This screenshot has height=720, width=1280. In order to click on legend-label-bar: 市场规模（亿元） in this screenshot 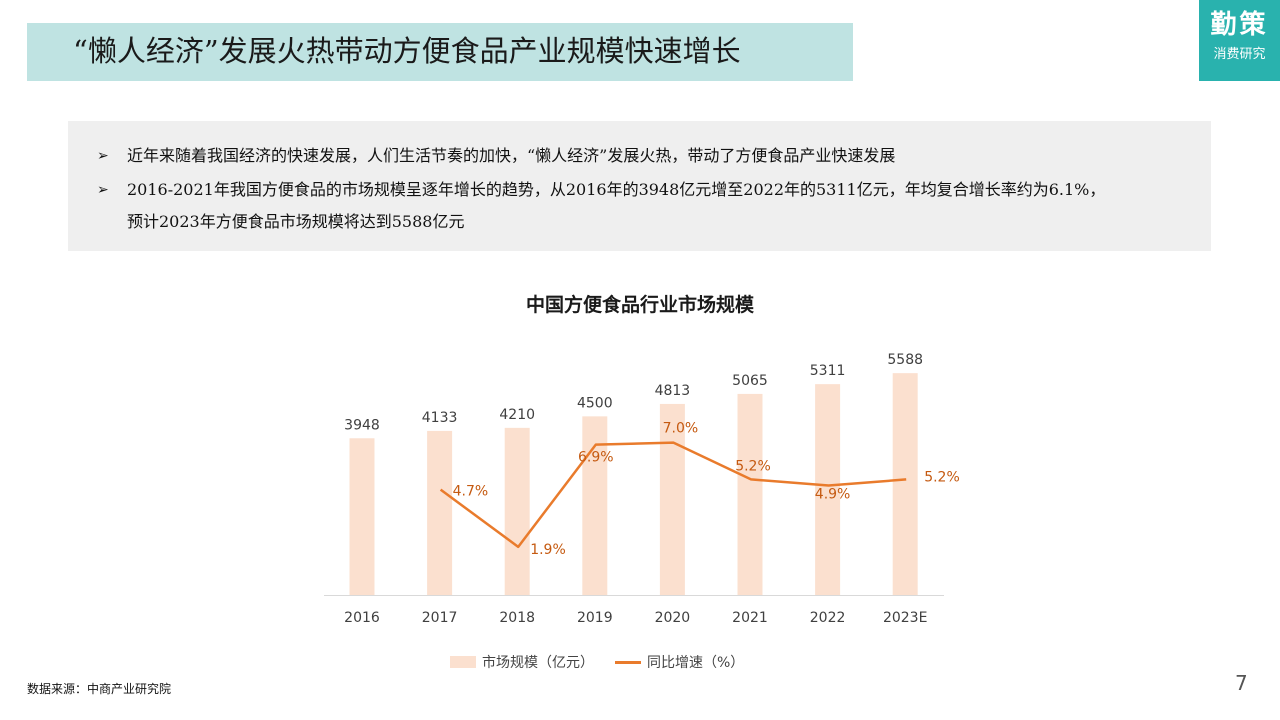, I will do `click(538, 663)`.